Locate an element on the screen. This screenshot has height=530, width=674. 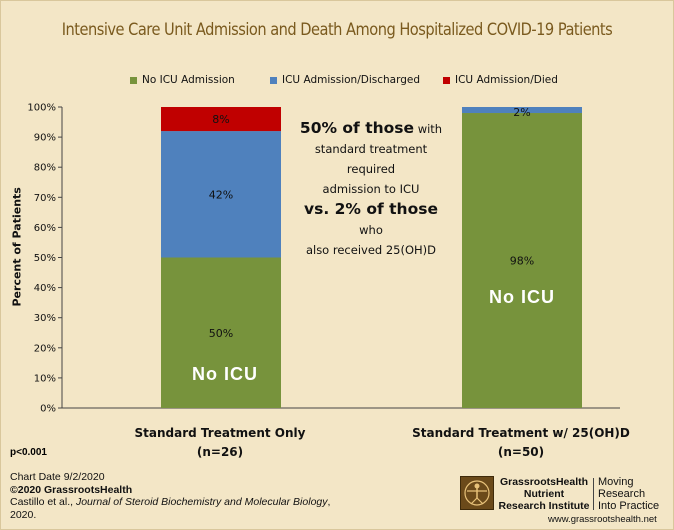
callout-line3: admission to ICU is located at coordinates (371, 189).